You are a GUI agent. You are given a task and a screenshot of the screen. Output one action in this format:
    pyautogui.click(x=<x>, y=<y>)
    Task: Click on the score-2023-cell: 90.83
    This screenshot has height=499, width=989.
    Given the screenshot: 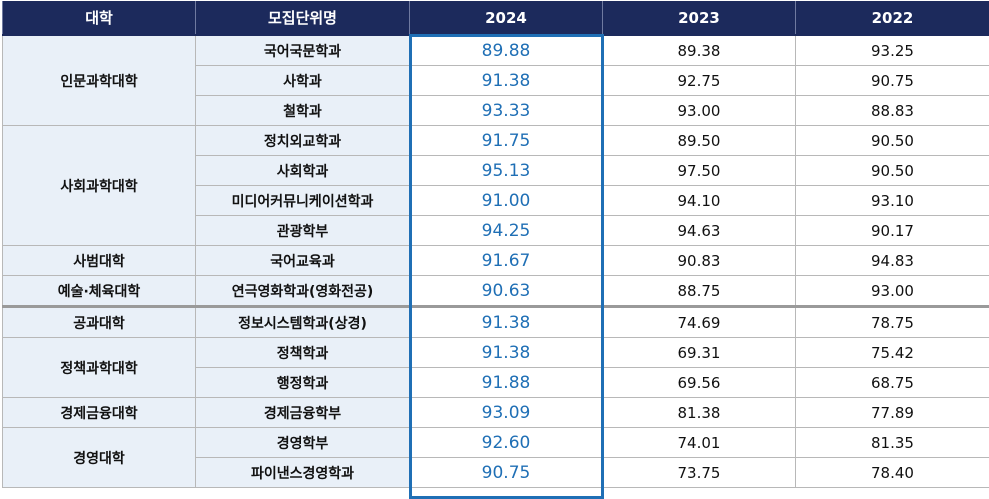 What is the action you would take?
    pyautogui.click(x=699, y=261)
    